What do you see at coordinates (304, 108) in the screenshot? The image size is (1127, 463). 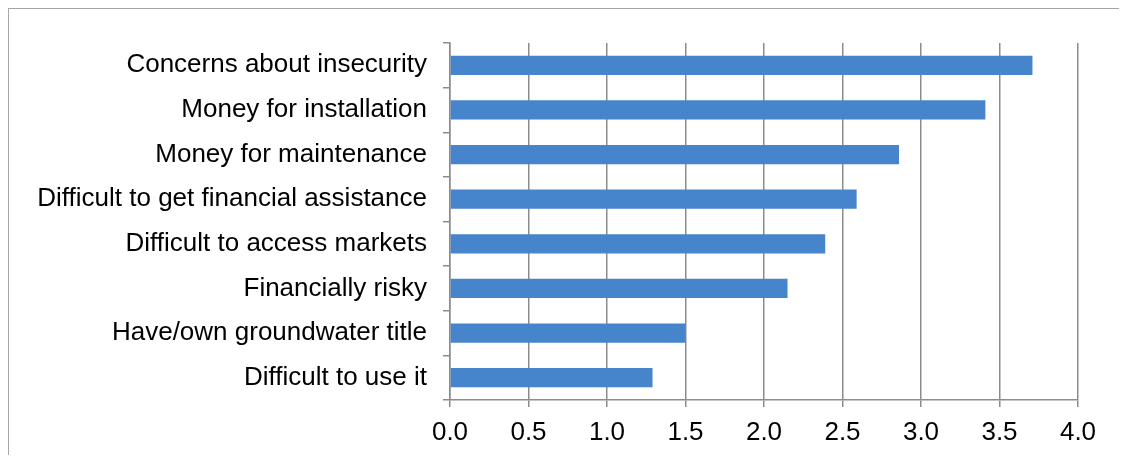 I see `y-tick-label: Money for installation` at bounding box center [304, 108].